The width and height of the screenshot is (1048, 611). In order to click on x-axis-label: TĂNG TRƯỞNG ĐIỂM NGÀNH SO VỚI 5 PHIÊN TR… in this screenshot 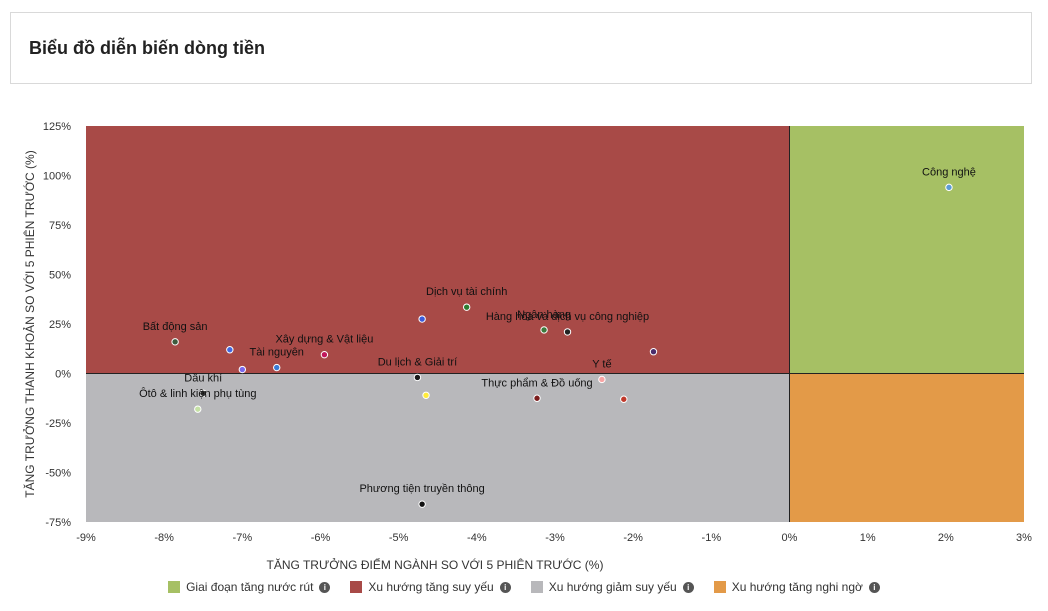, I will do `click(435, 564)`.